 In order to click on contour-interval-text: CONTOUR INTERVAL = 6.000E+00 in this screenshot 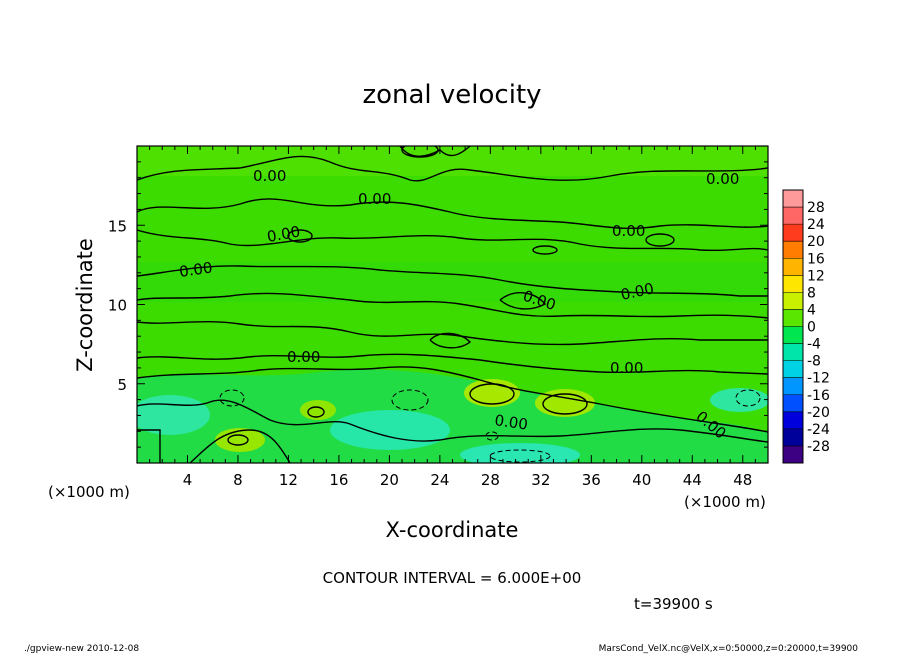, I will do `click(452, 578)`.